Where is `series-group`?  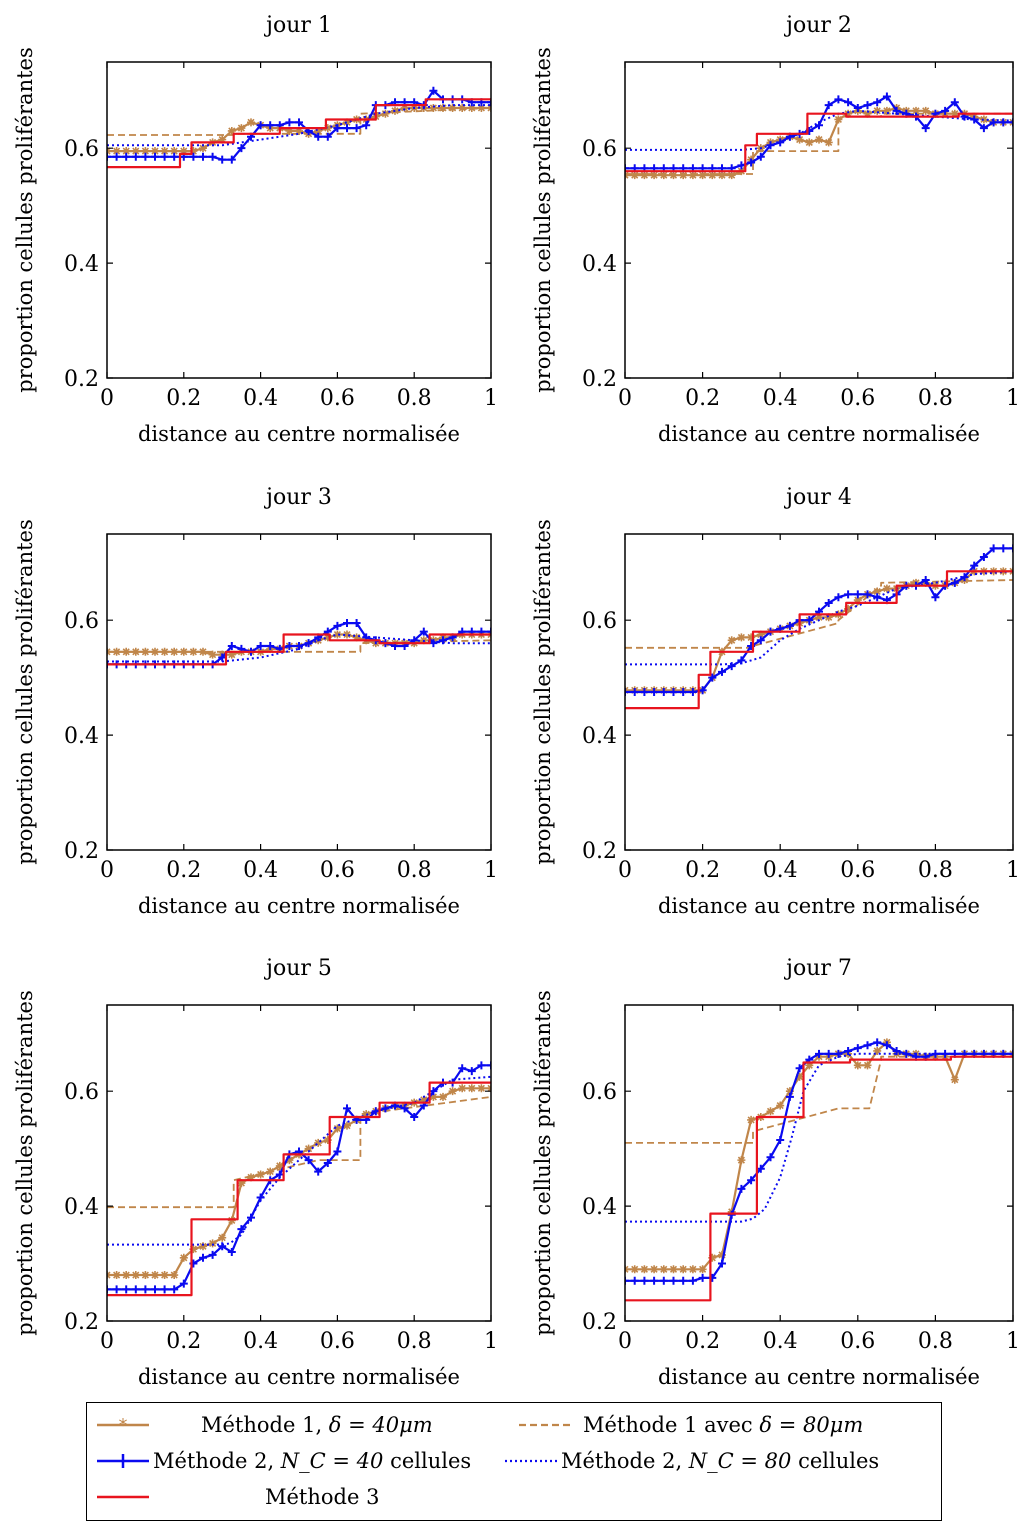 series-group is located at coordinates (819, 1170).